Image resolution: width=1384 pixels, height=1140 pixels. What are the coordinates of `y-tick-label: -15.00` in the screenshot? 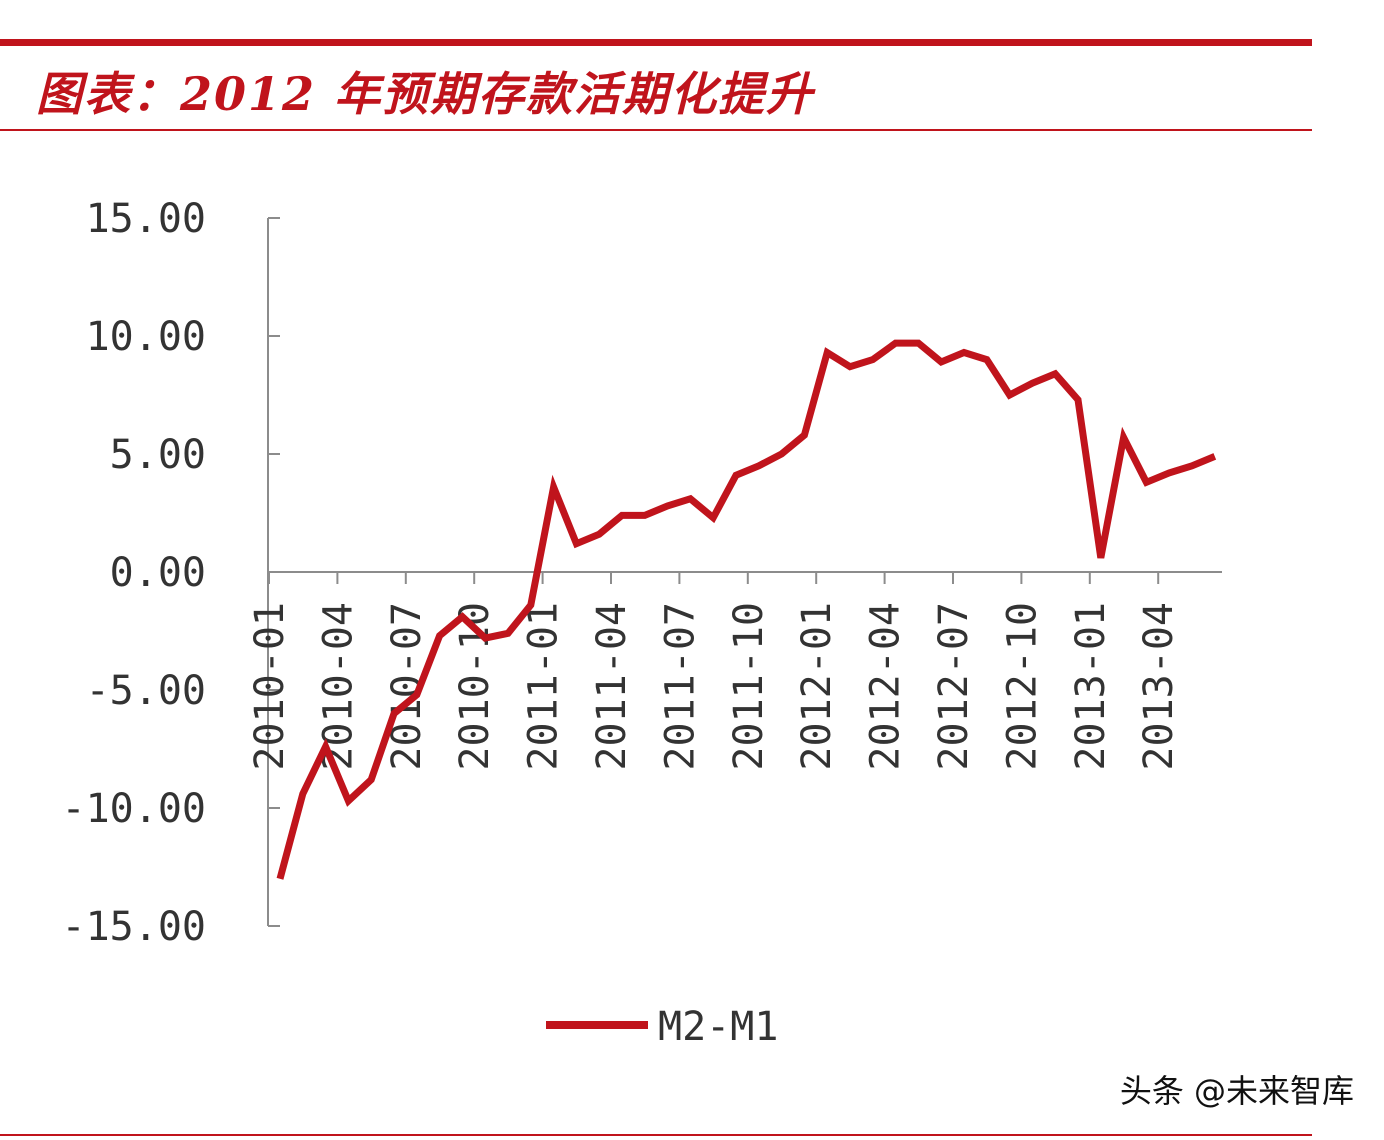 It's located at (134, 927).